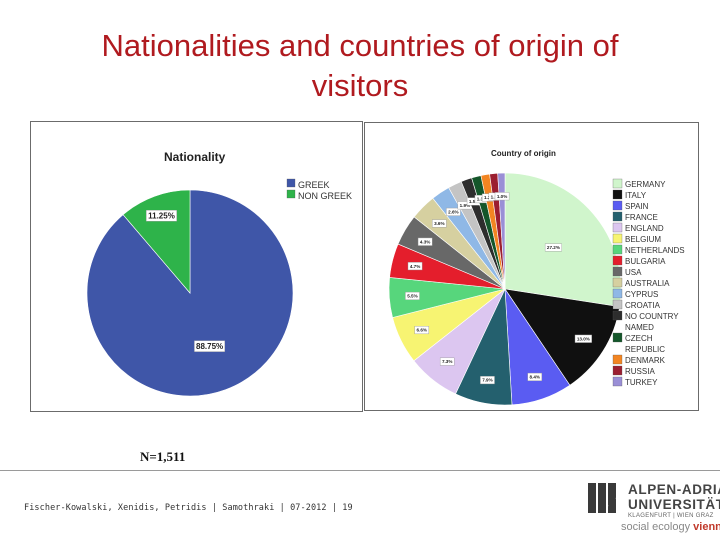 Image resolution: width=720 pixels, height=540 pixels. What do you see at coordinates (644, 228) in the screenshot?
I see `legend-label-england: ENGLAND` at bounding box center [644, 228].